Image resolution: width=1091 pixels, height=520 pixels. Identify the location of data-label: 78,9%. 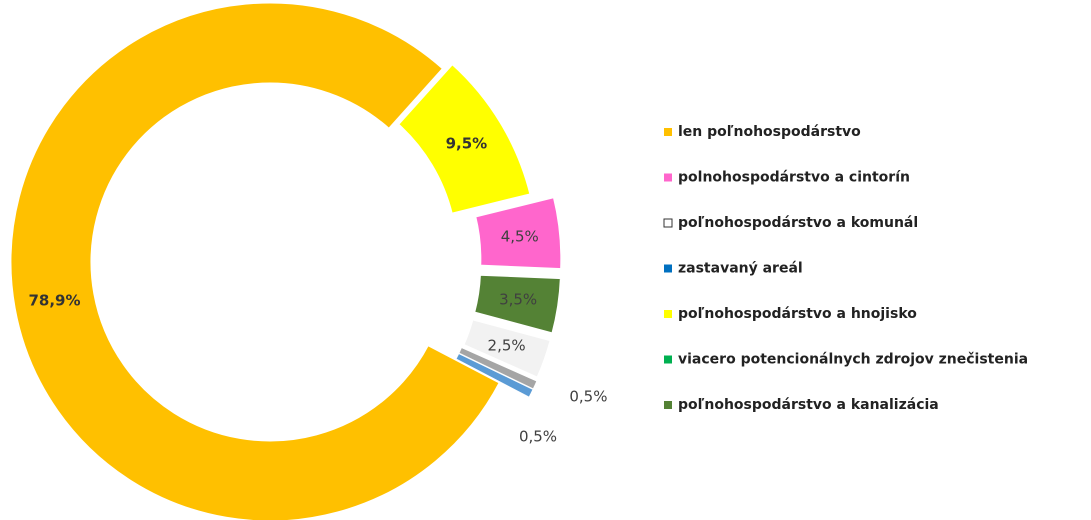
(54, 300).